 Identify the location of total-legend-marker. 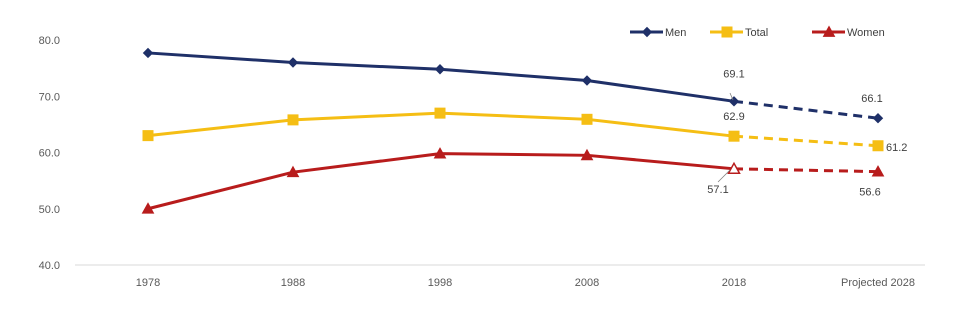
(727, 32).